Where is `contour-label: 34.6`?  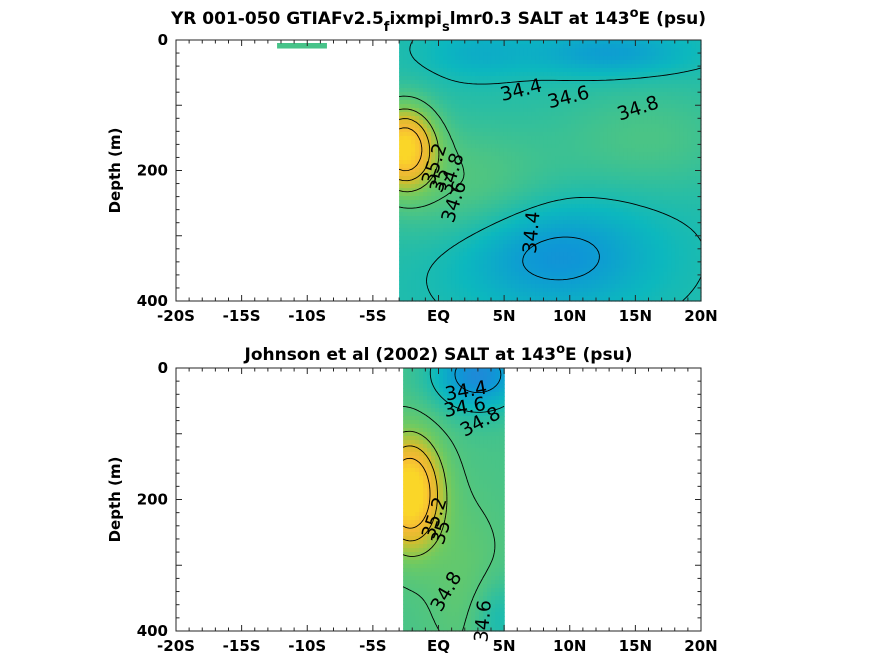 contour-label: 34.6 is located at coordinates (483, 621).